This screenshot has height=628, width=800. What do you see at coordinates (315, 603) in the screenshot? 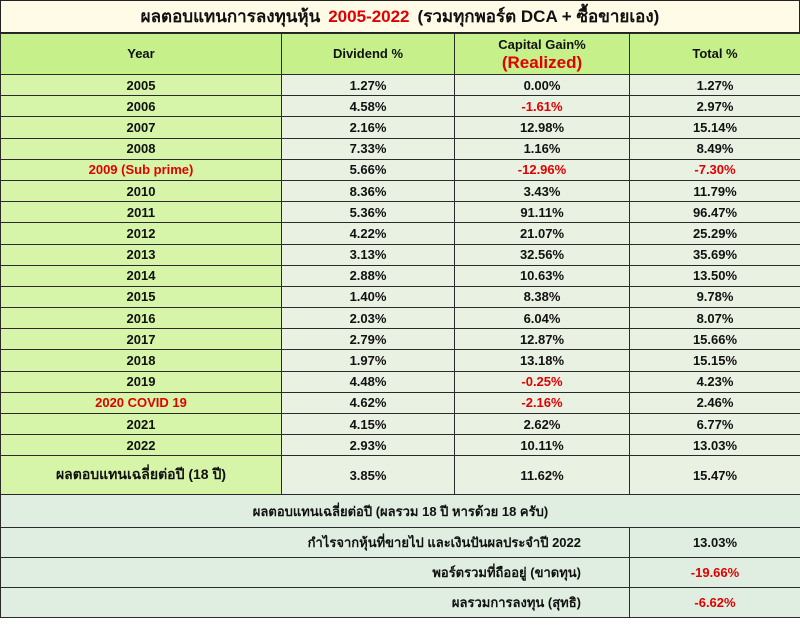
I see `summary-label: ผลรวมการลงทุน (สุทธิ)` at bounding box center [315, 603].